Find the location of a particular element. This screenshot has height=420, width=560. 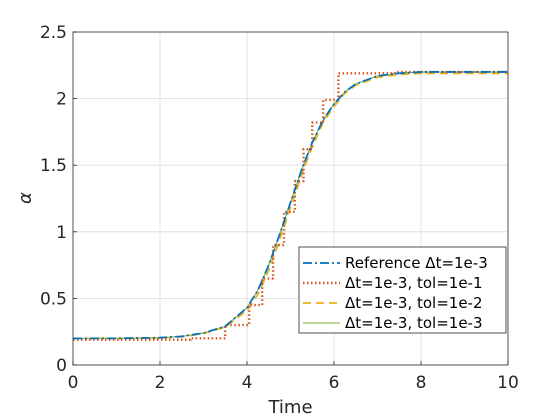

x-tick-label: 4 is located at coordinates (247, 383).